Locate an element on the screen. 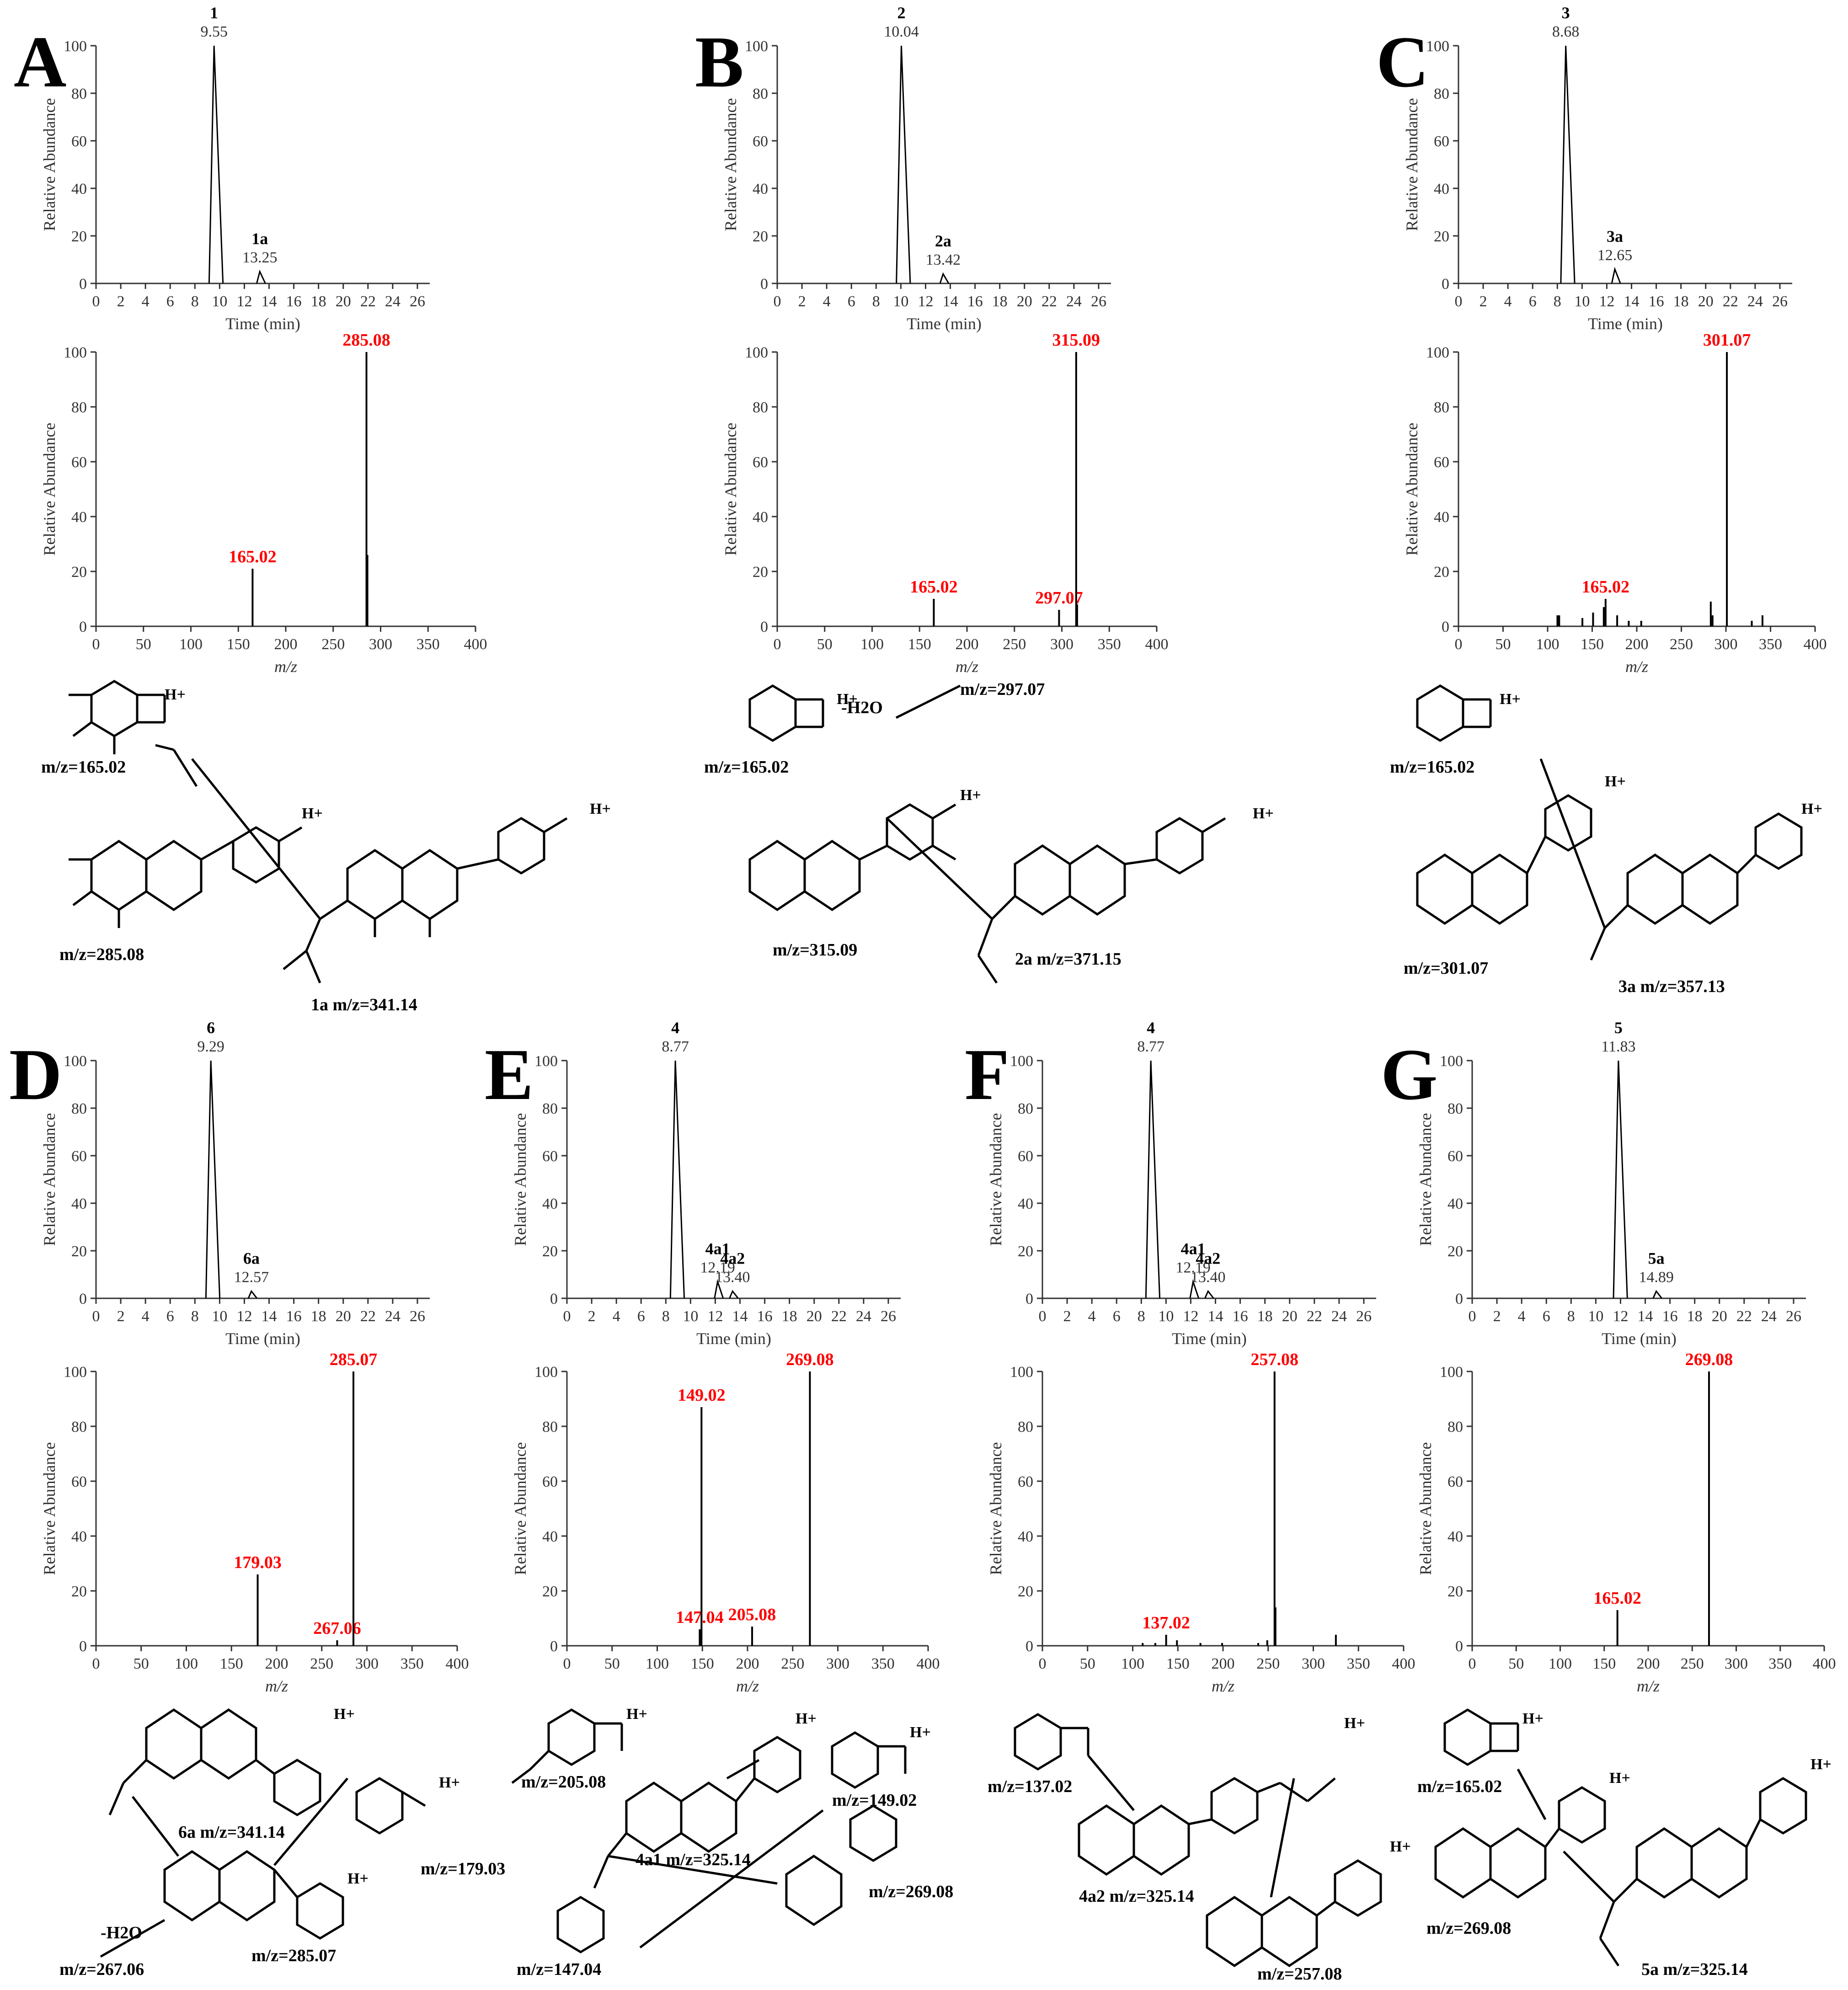  fragment-label-E-269: m/z=269.08 is located at coordinates (911, 1891).